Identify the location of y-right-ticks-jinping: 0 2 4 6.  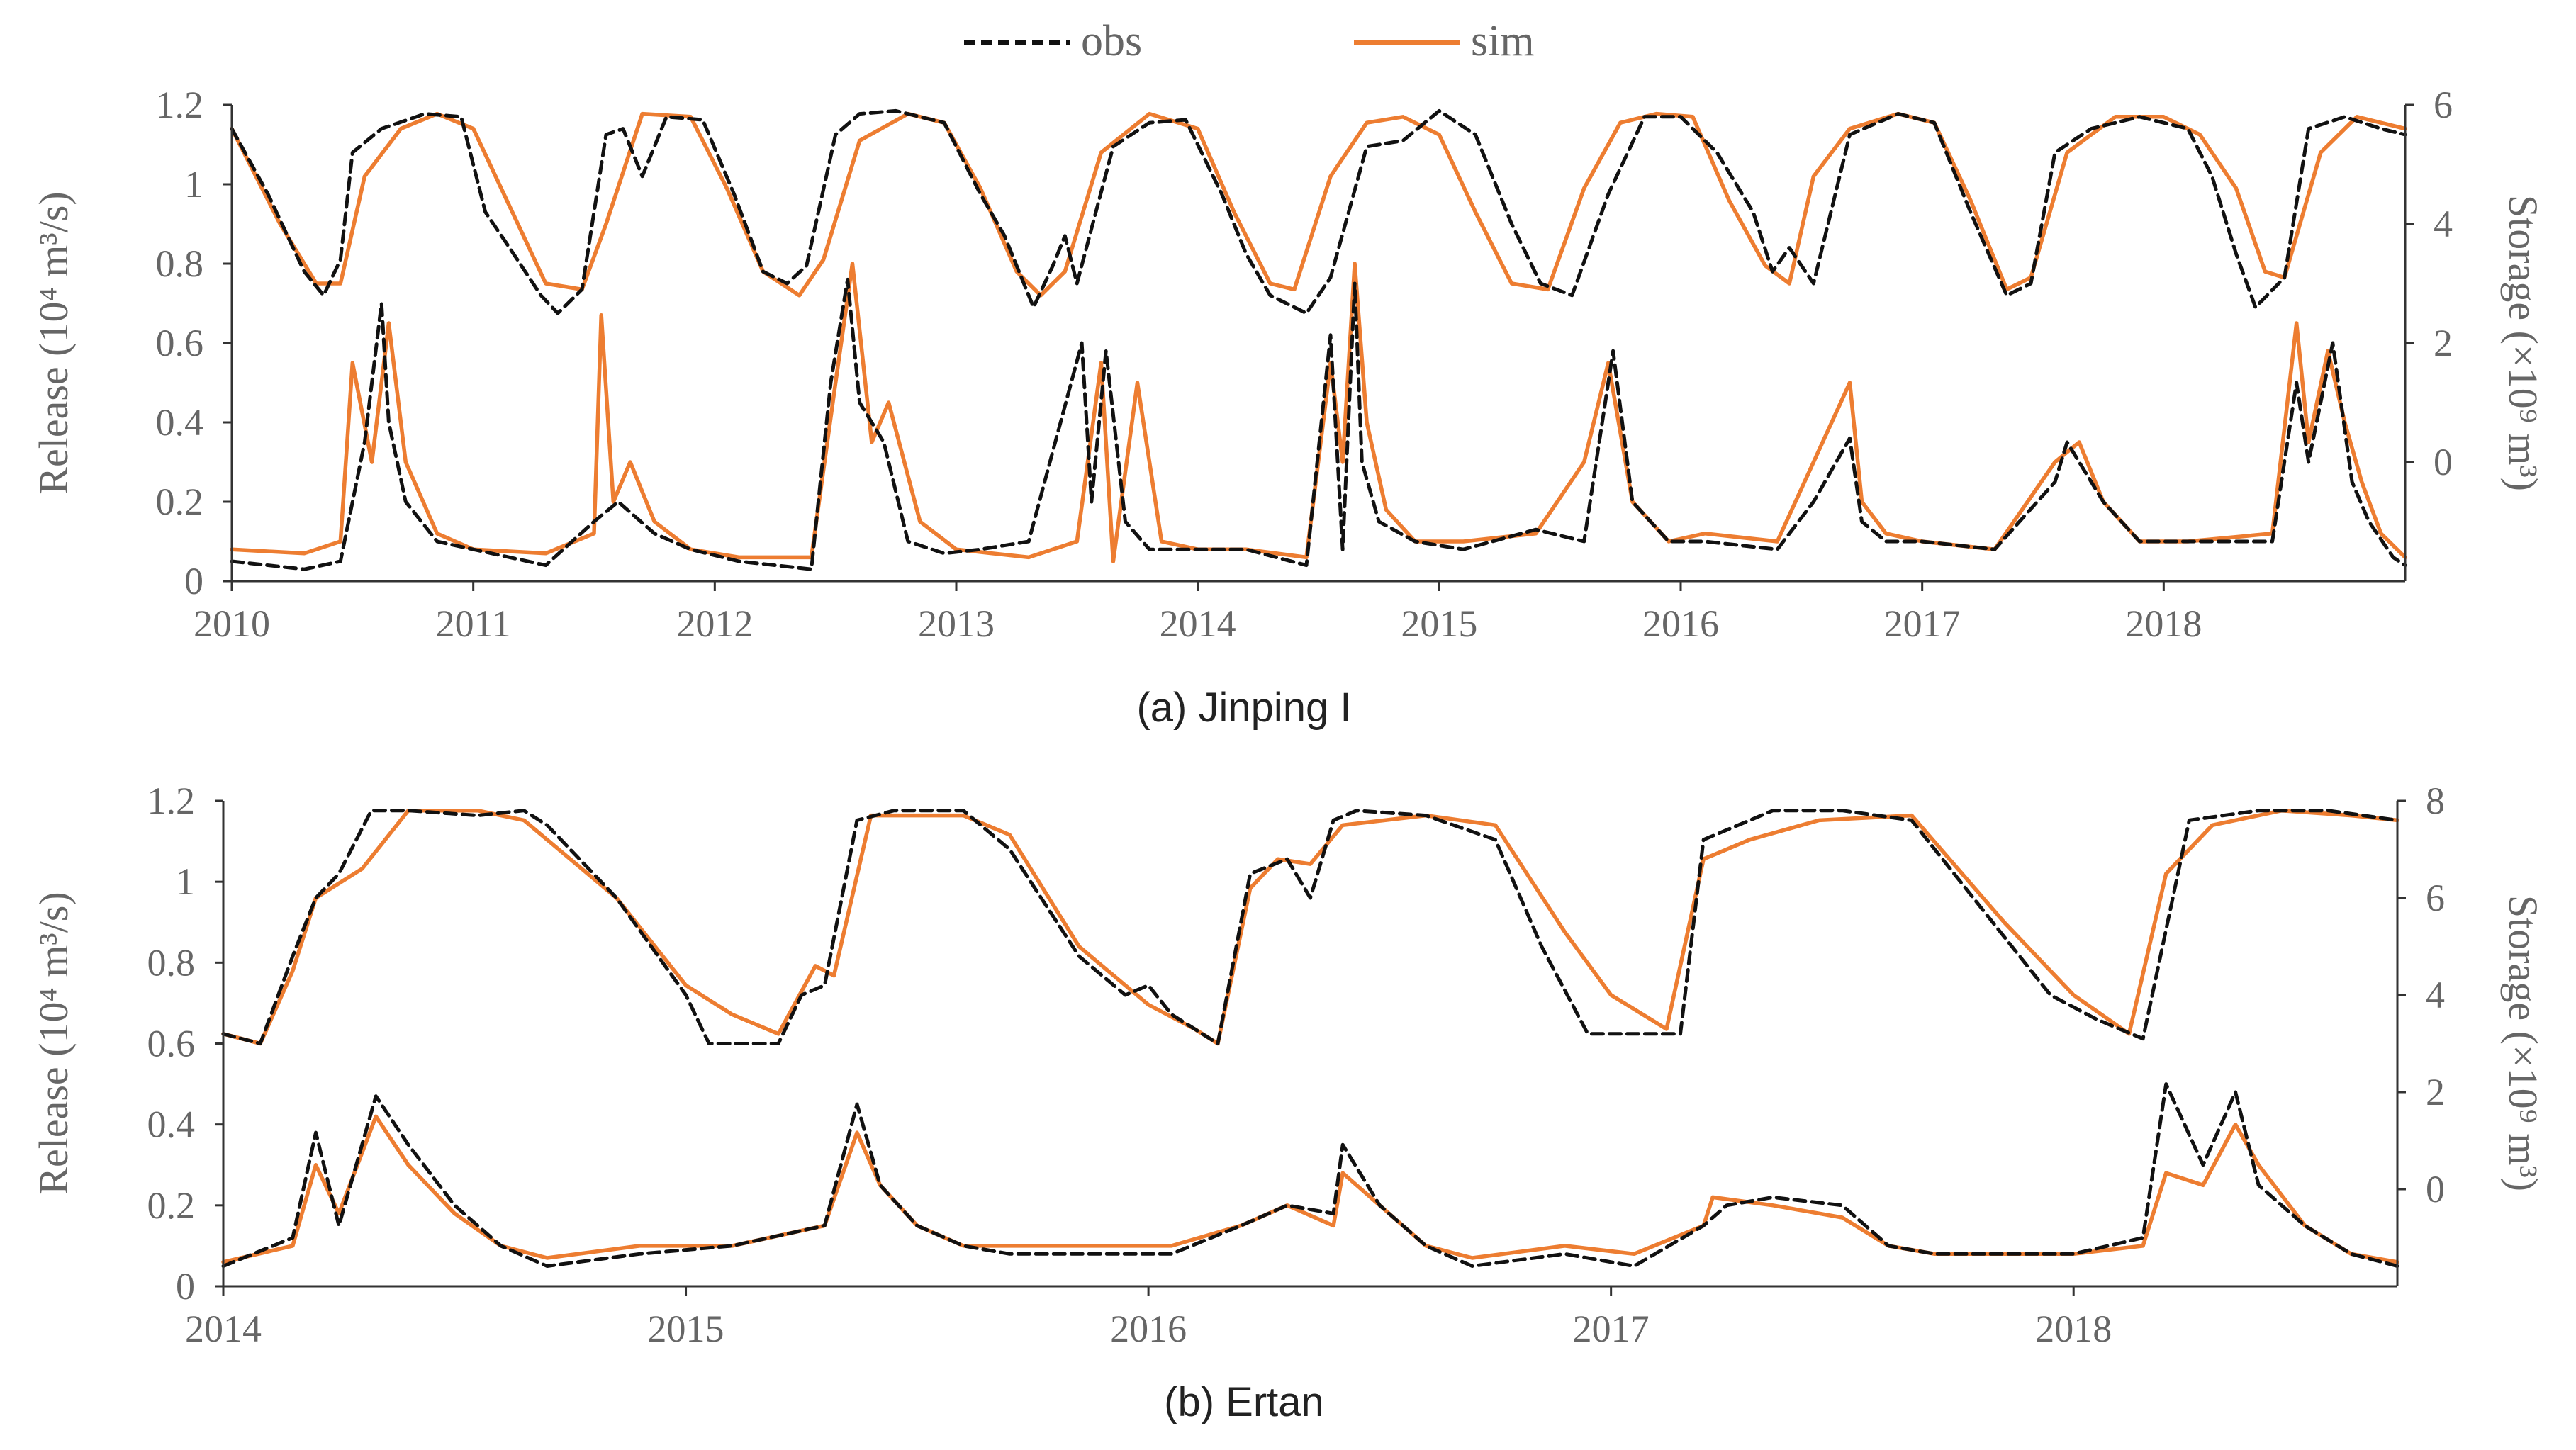
(2429, 284).